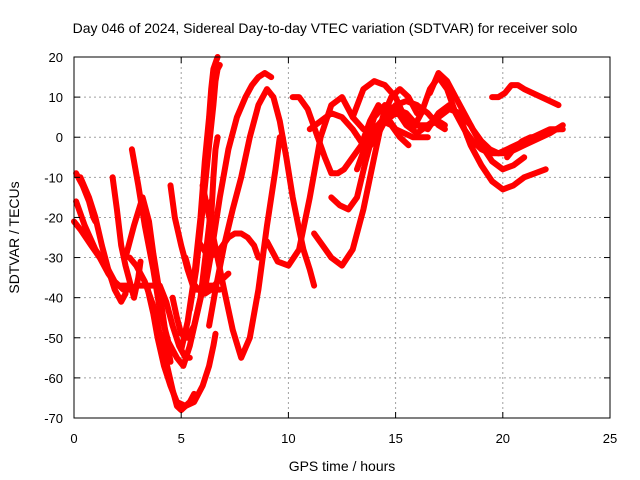  I want to click on x-tick-label: 25, so click(610, 438).